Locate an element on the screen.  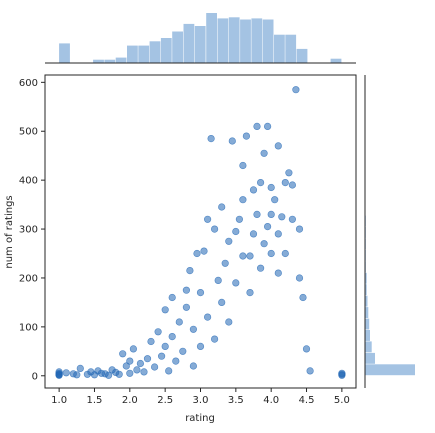
x-tick-label: 3.0 is located at coordinates (201, 400).